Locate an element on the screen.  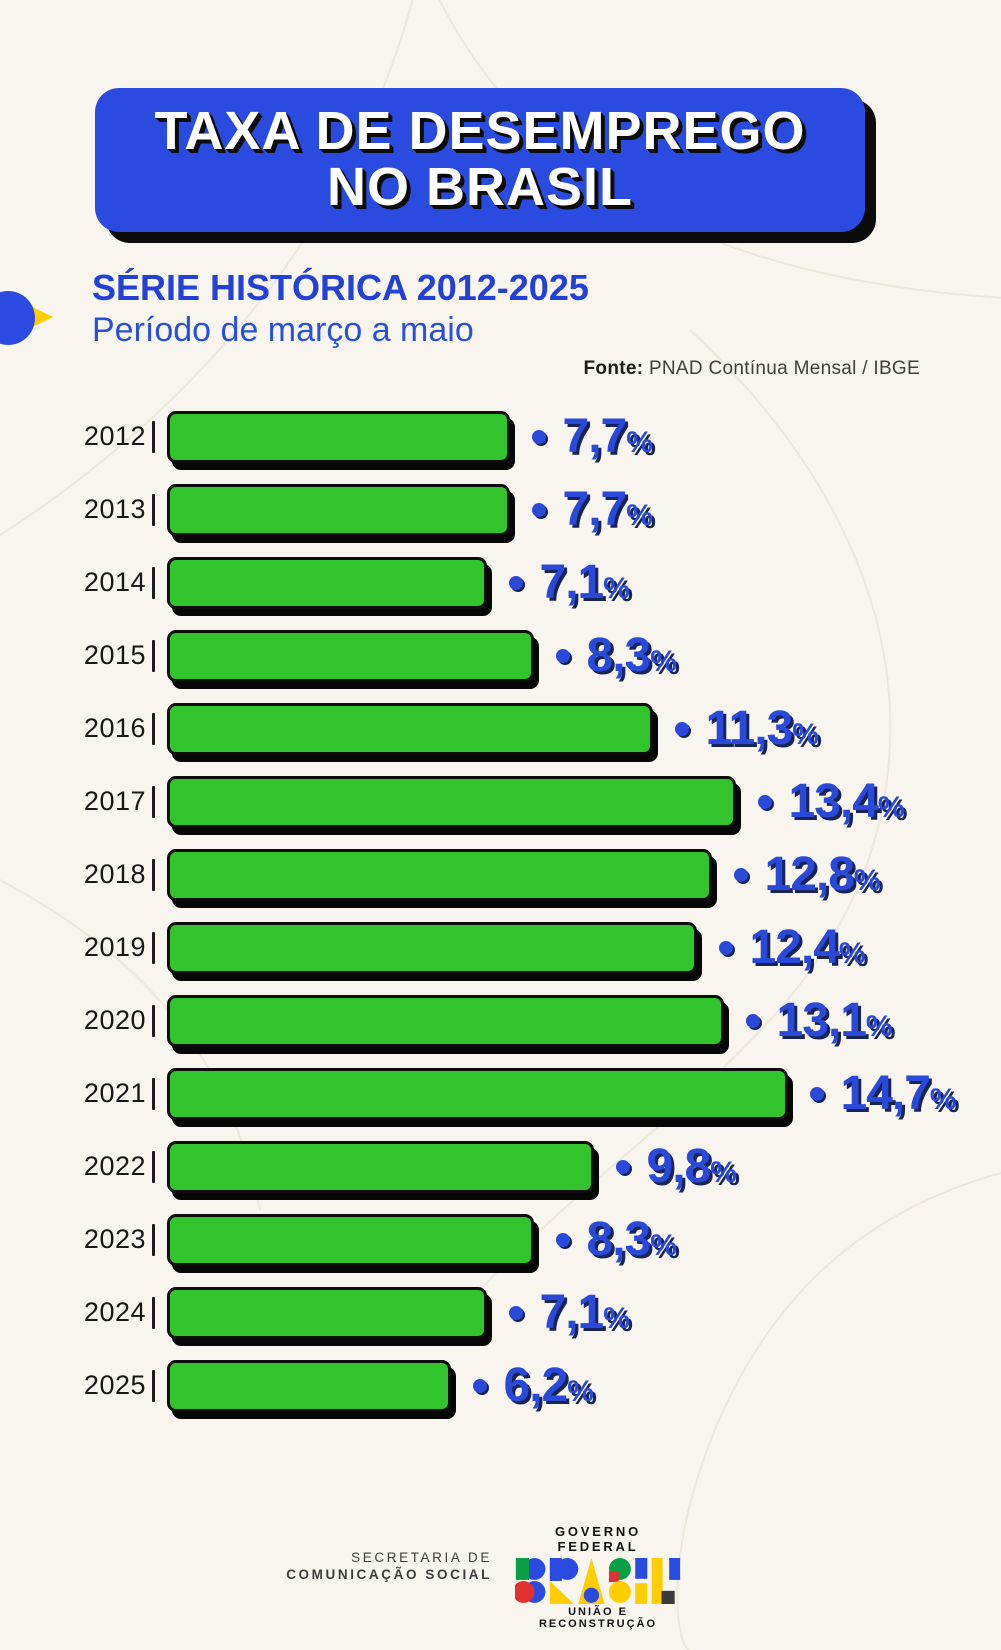
value-label: 8,3% is located at coordinates (632, 655).